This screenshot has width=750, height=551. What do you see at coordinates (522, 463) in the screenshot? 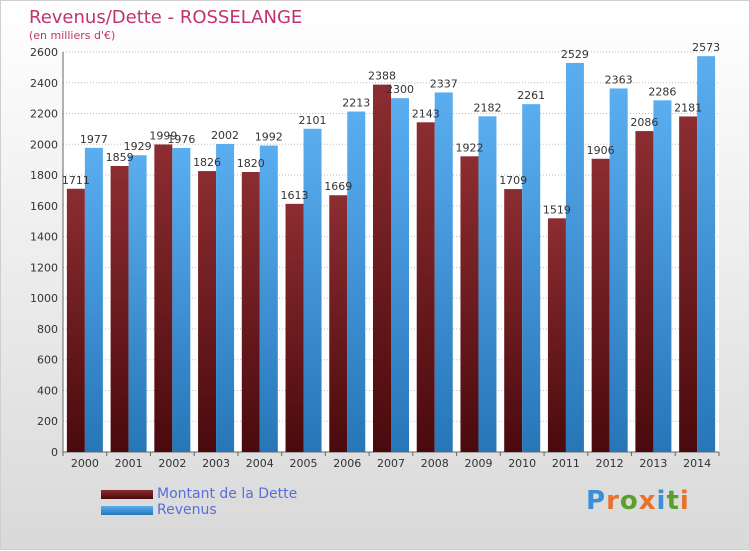
I see `x-tick-label: 2010` at bounding box center [522, 463].